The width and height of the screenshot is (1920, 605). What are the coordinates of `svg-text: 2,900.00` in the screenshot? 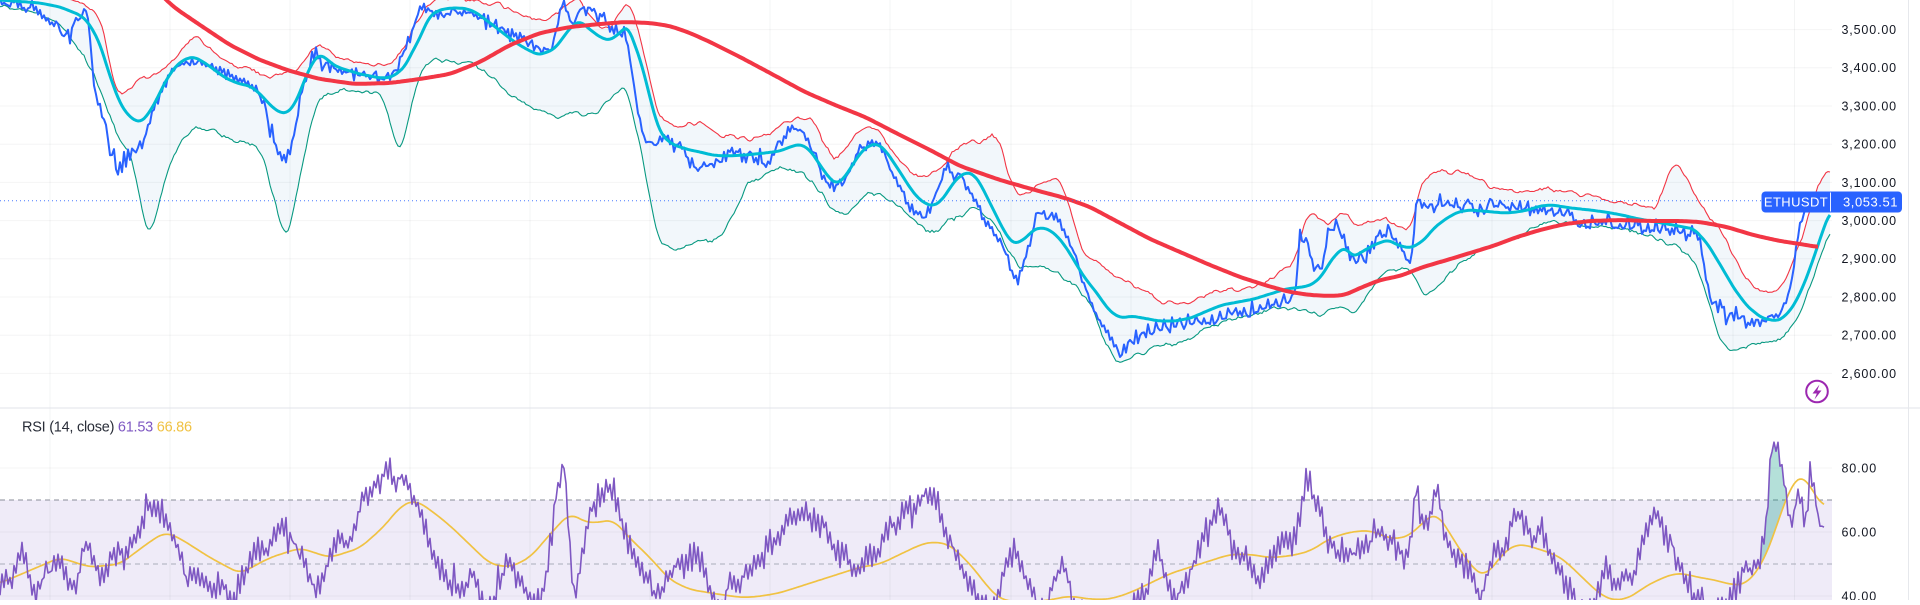 It's located at (1869, 259).